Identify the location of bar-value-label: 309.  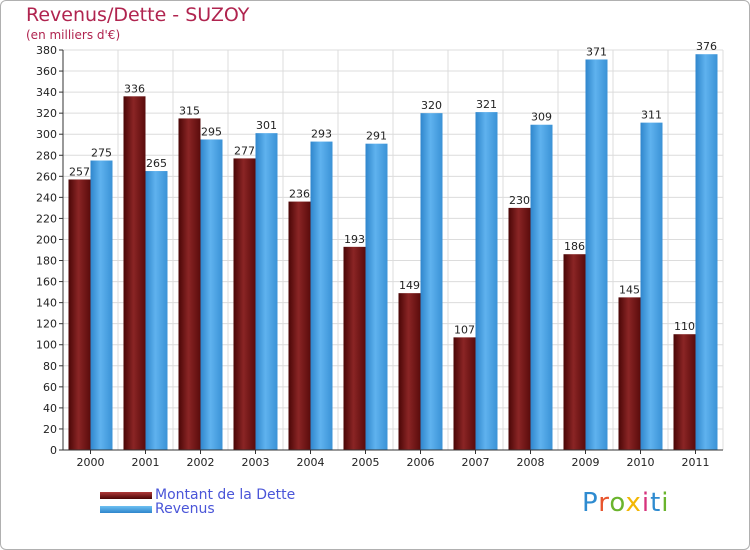
(541, 117).